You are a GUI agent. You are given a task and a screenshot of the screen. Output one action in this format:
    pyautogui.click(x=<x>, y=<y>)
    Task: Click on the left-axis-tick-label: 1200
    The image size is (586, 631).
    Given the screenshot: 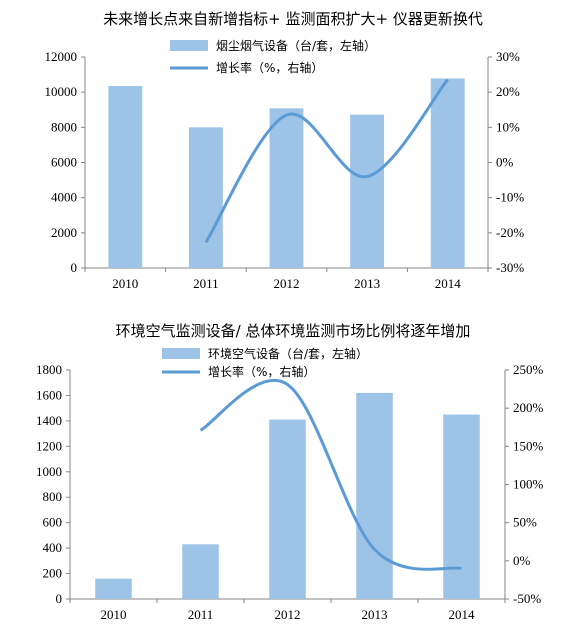 What is the action you would take?
    pyautogui.click(x=49, y=445)
    